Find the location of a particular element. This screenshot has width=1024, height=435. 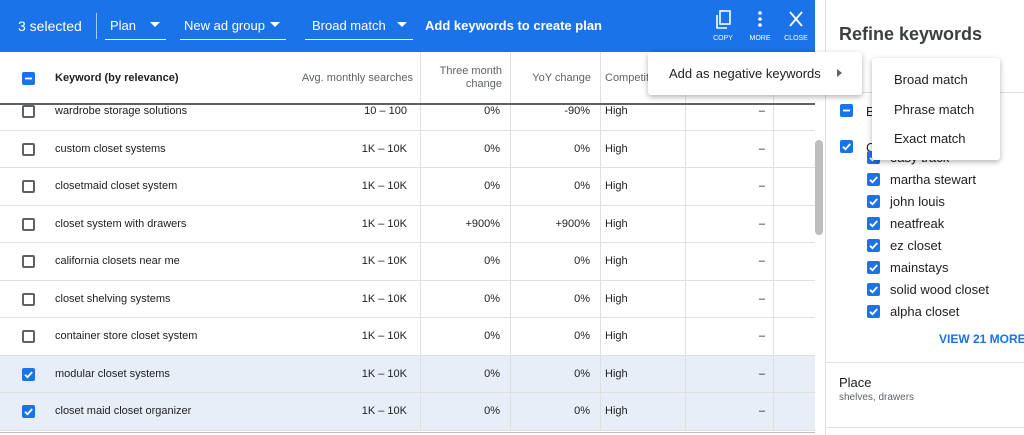

place-title: Place is located at coordinates (855, 382).